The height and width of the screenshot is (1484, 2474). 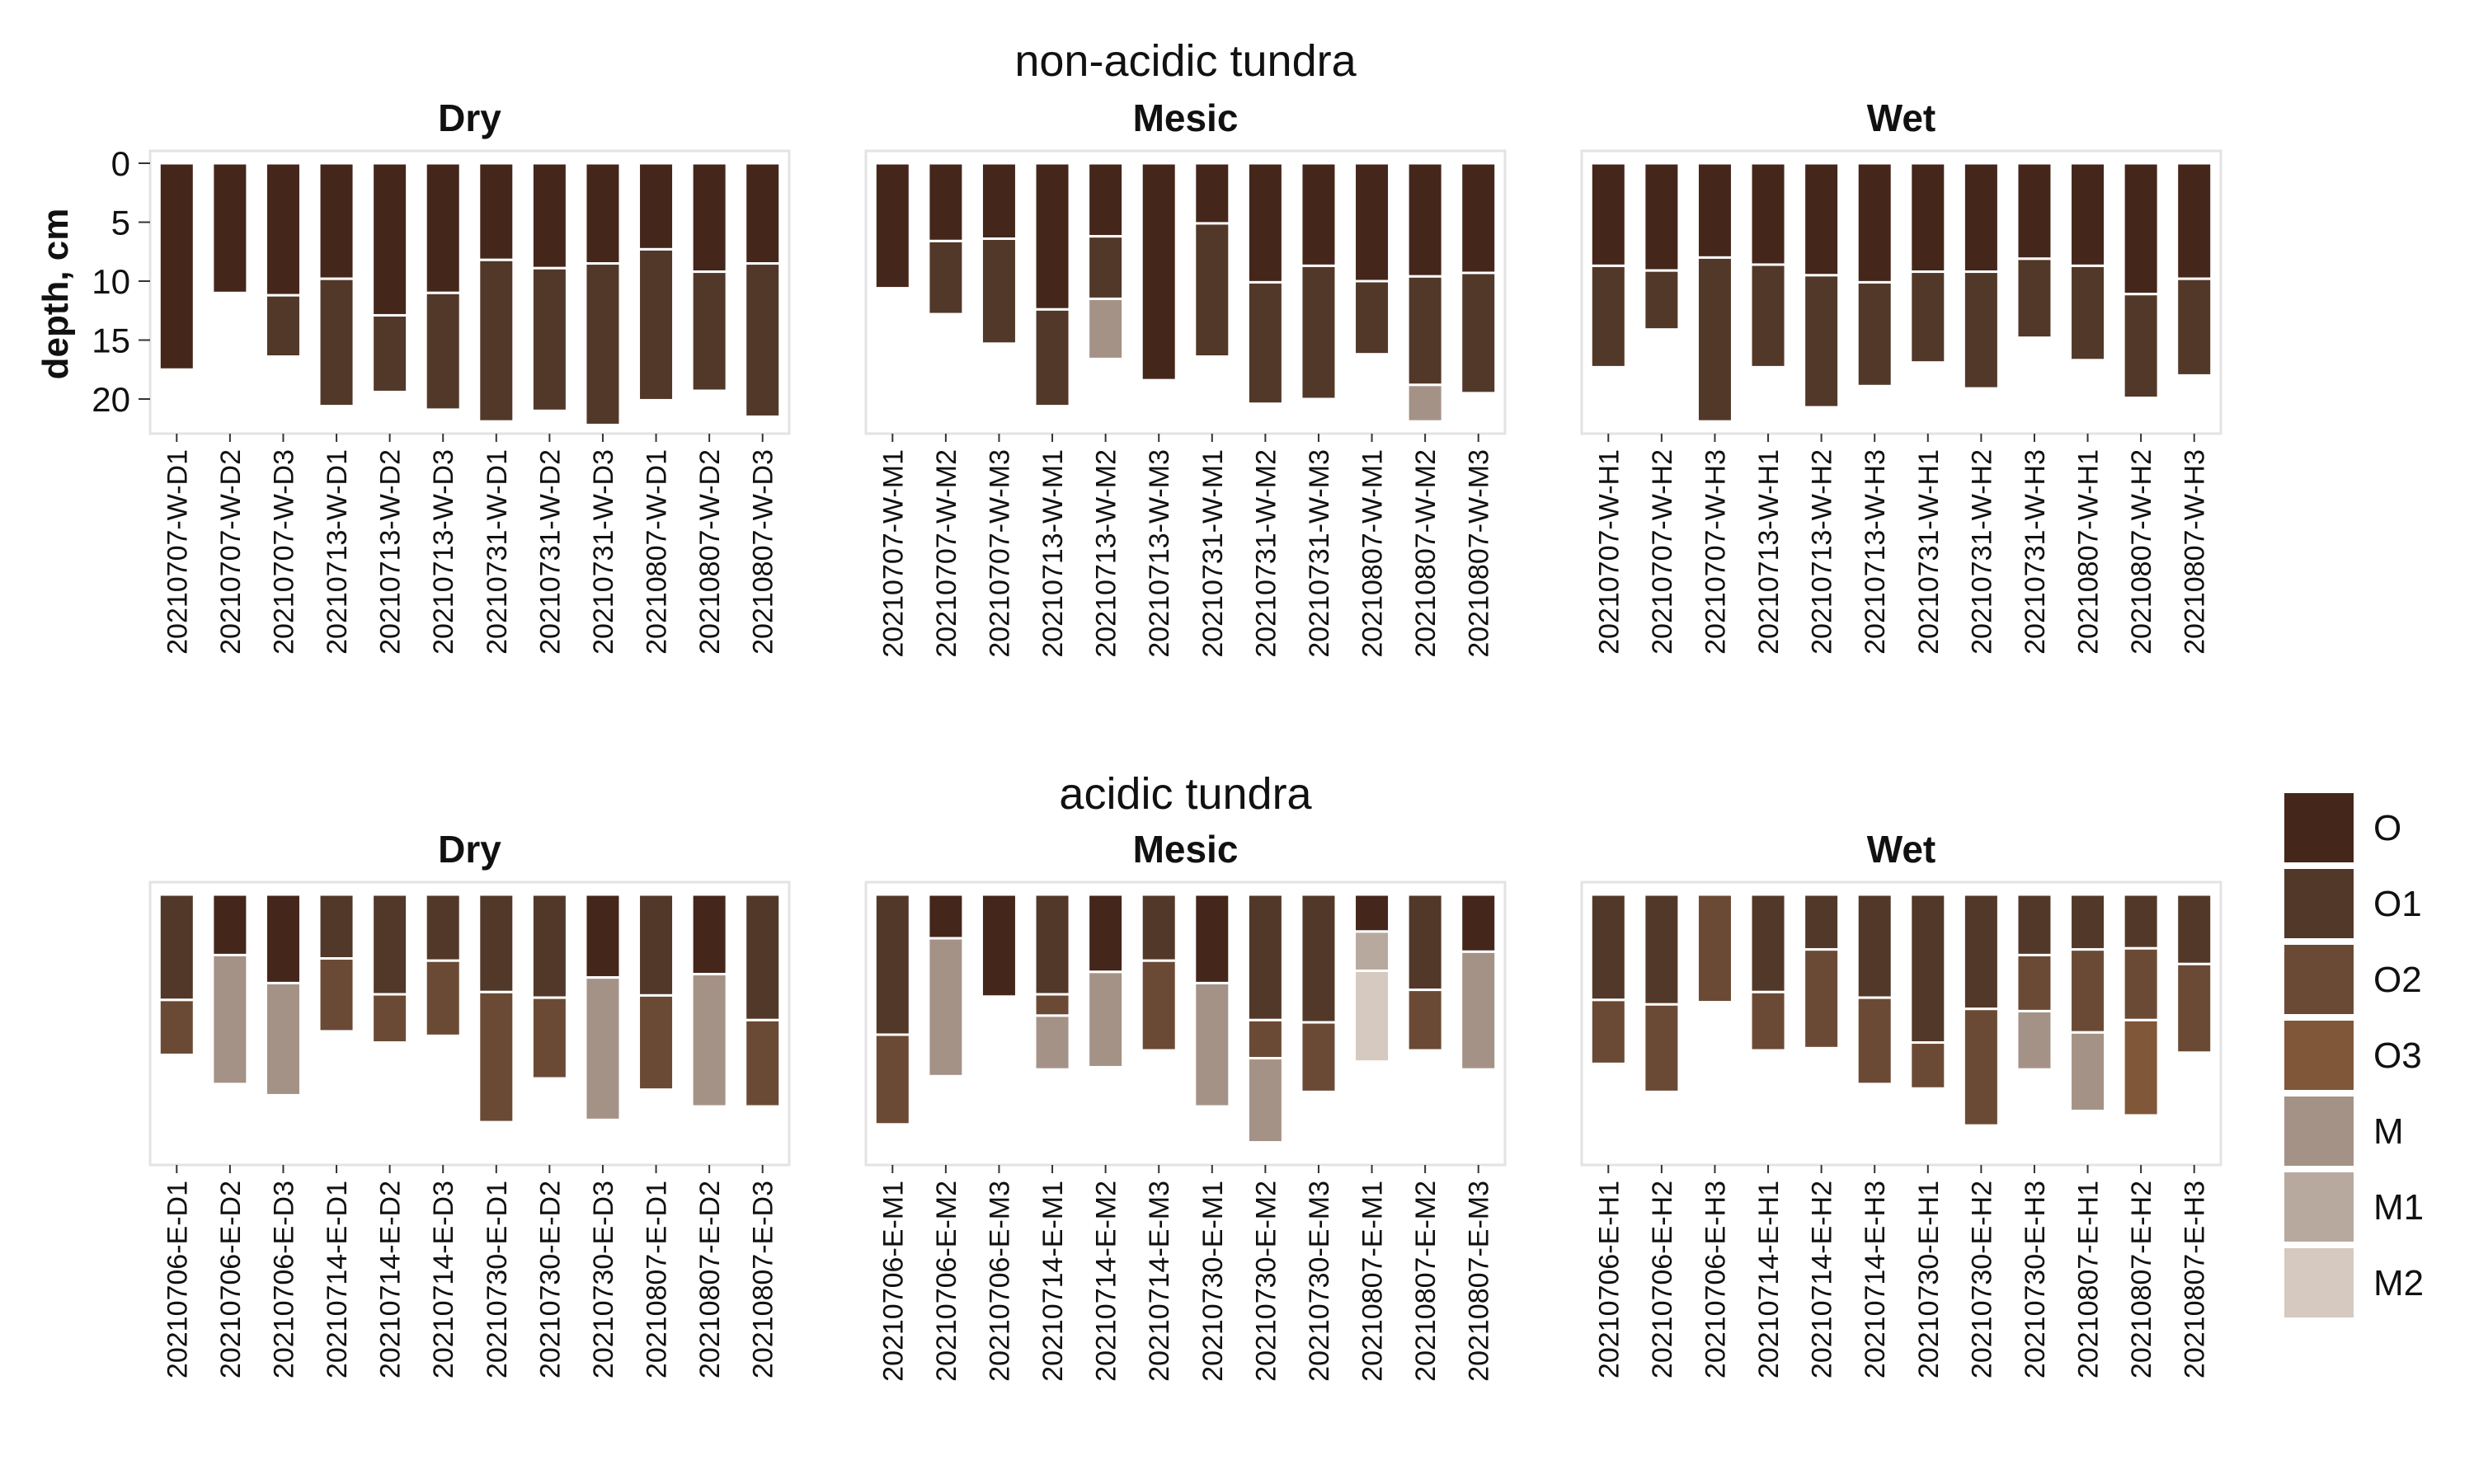 I want to click on bar-segment-20210807-e-h2-o3, so click(x=2141, y=1067).